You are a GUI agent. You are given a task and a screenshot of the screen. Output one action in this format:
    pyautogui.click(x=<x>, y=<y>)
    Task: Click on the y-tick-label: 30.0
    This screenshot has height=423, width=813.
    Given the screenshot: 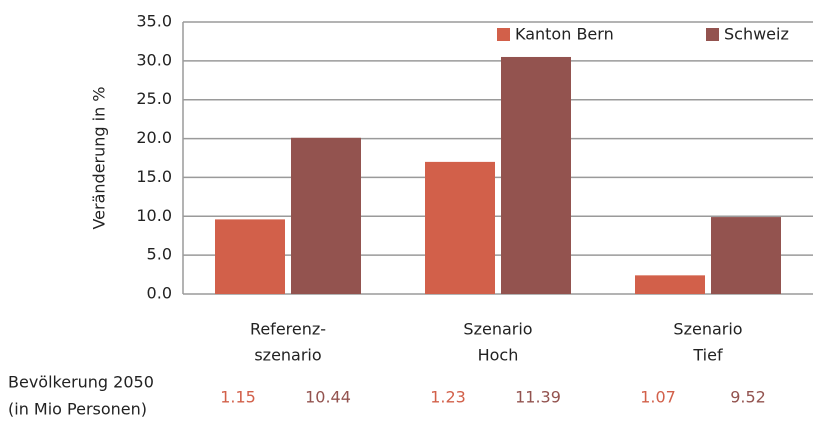 What is the action you would take?
    pyautogui.click(x=154, y=59)
    